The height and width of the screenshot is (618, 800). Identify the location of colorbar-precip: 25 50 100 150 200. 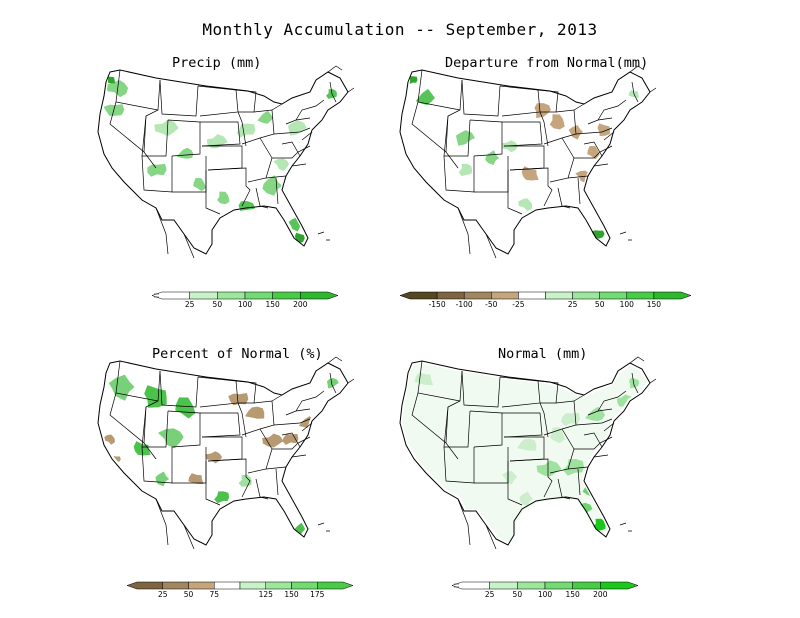
(245, 300).